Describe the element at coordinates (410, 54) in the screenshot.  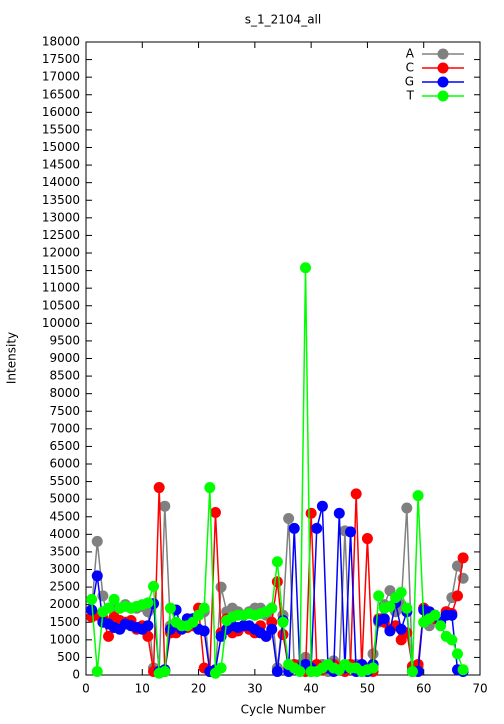
I see `legend-label: A` at that location.